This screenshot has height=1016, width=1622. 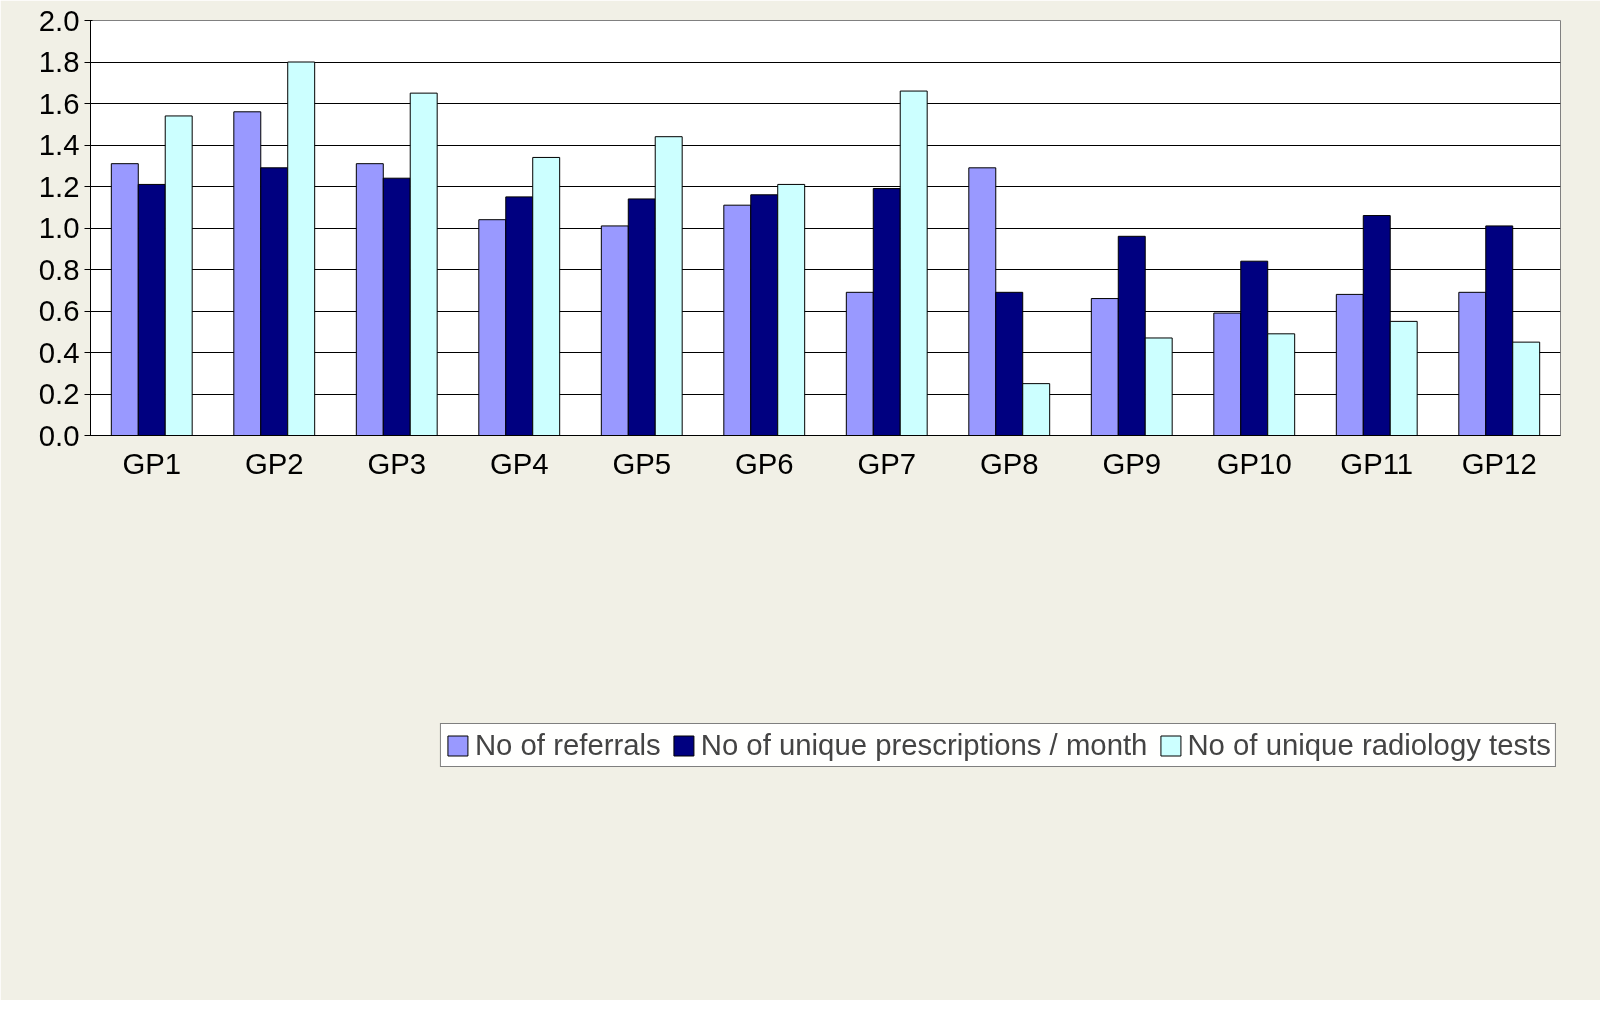 I want to click on x-tick-label: GP7, so click(x=887, y=463).